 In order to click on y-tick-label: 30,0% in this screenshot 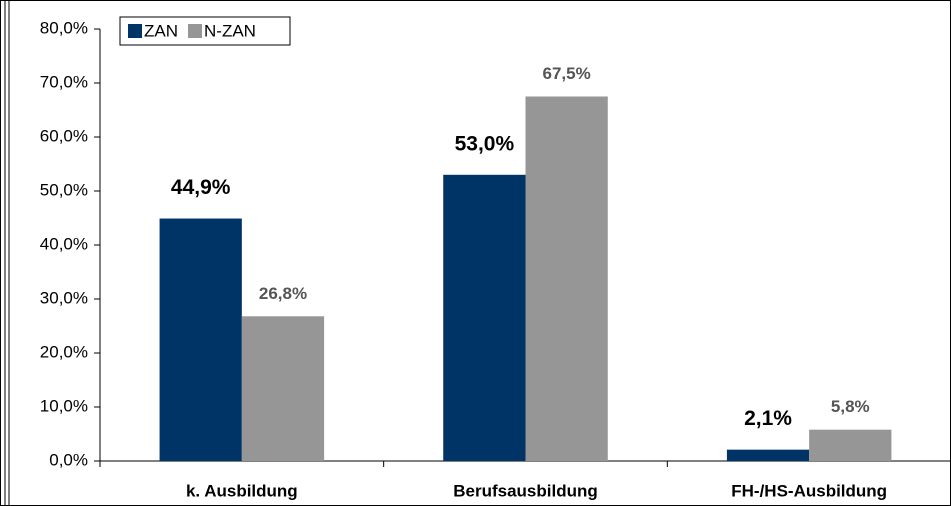, I will do `click(64, 297)`.